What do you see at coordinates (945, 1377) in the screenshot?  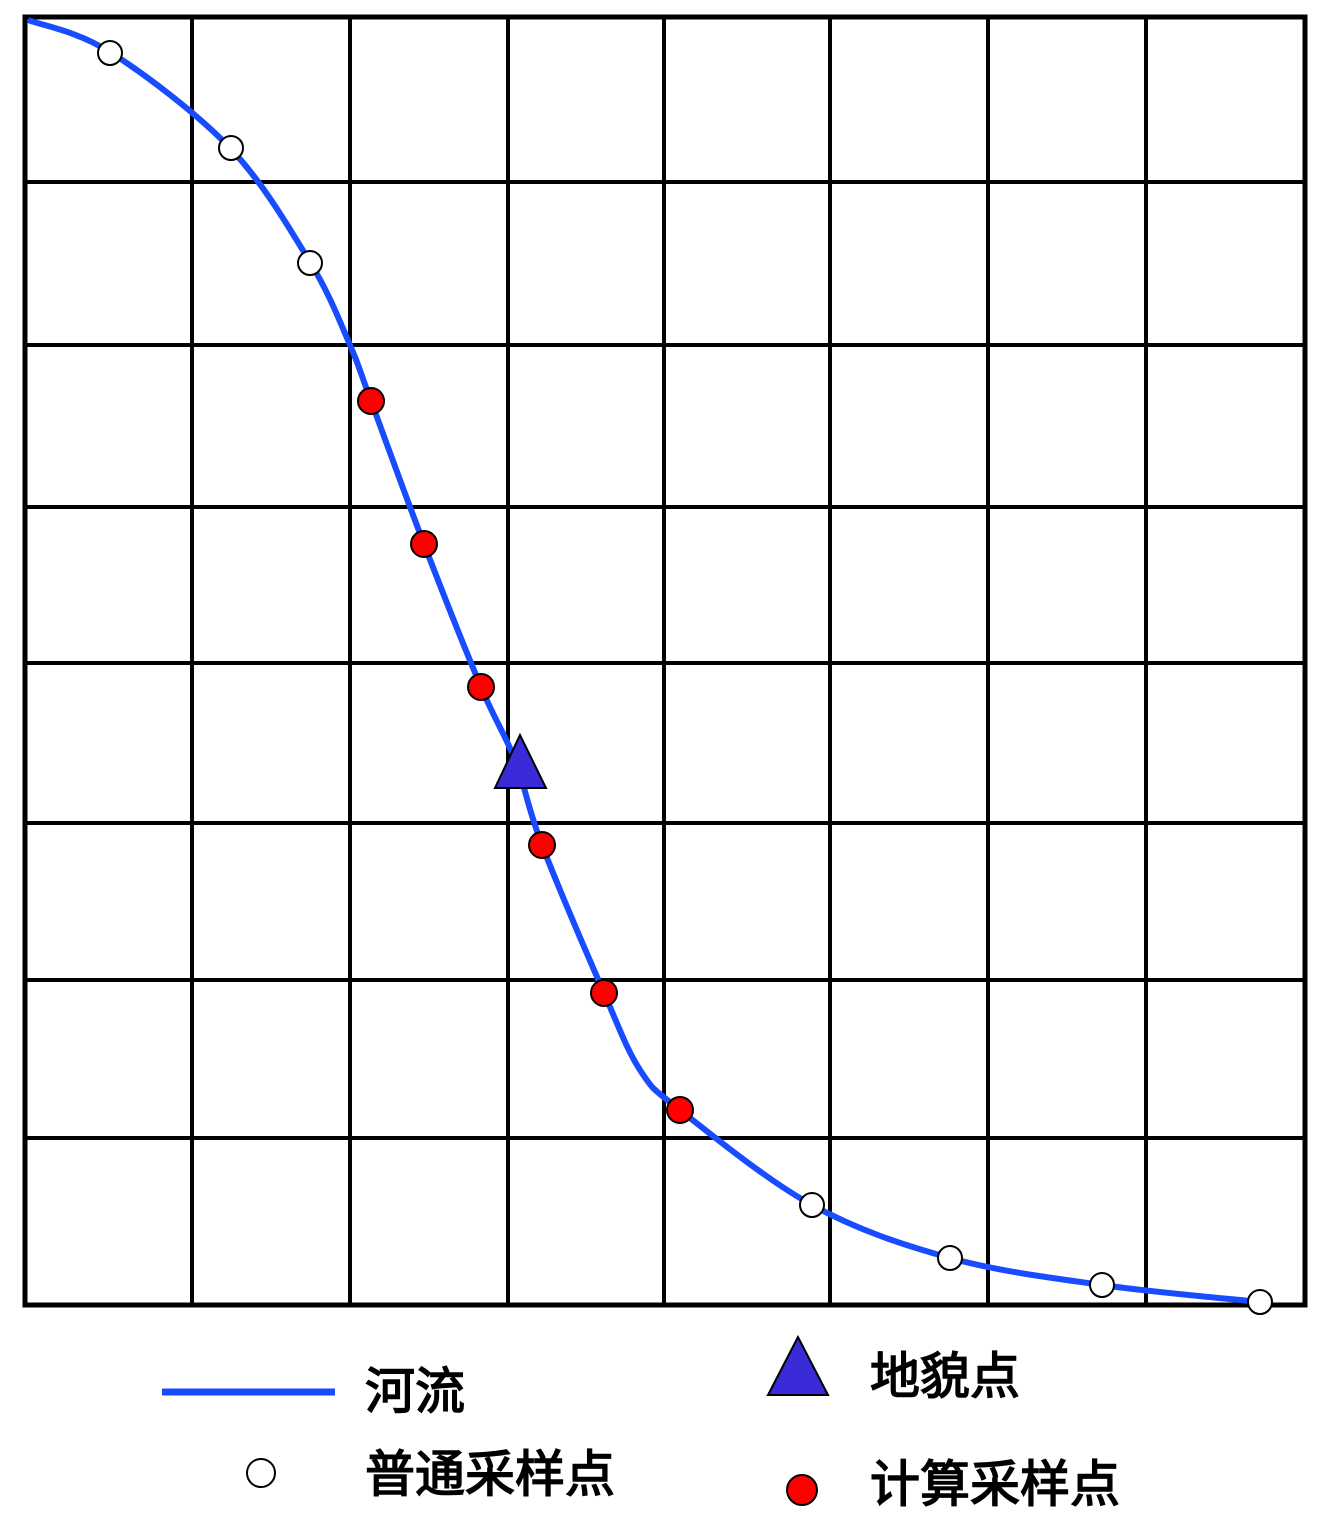 I see `legend-landform: 地貌点` at bounding box center [945, 1377].